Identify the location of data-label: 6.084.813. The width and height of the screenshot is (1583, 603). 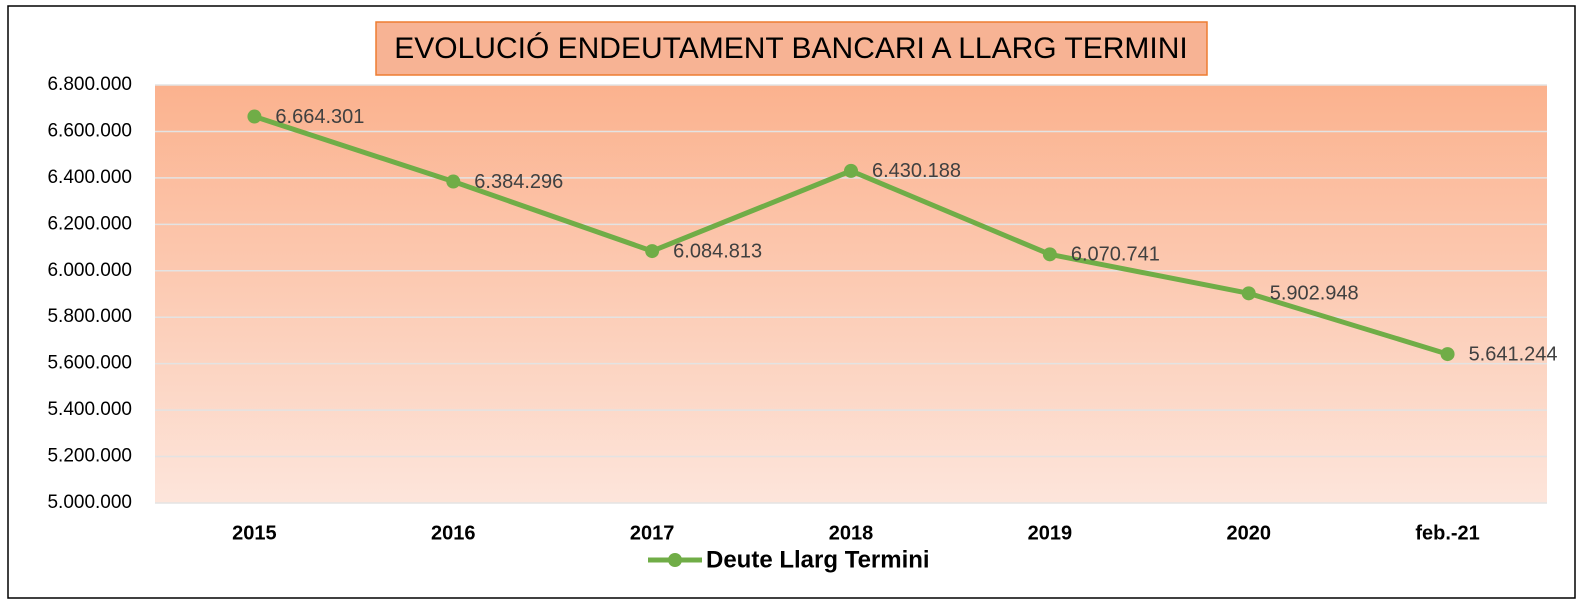
(717, 251).